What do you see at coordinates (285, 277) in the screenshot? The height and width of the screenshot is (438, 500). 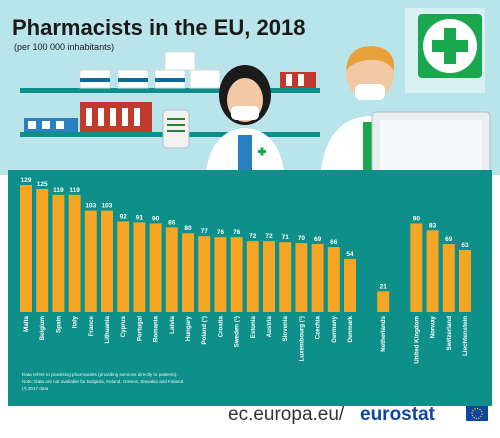 I see `bar-slovenia` at bounding box center [285, 277].